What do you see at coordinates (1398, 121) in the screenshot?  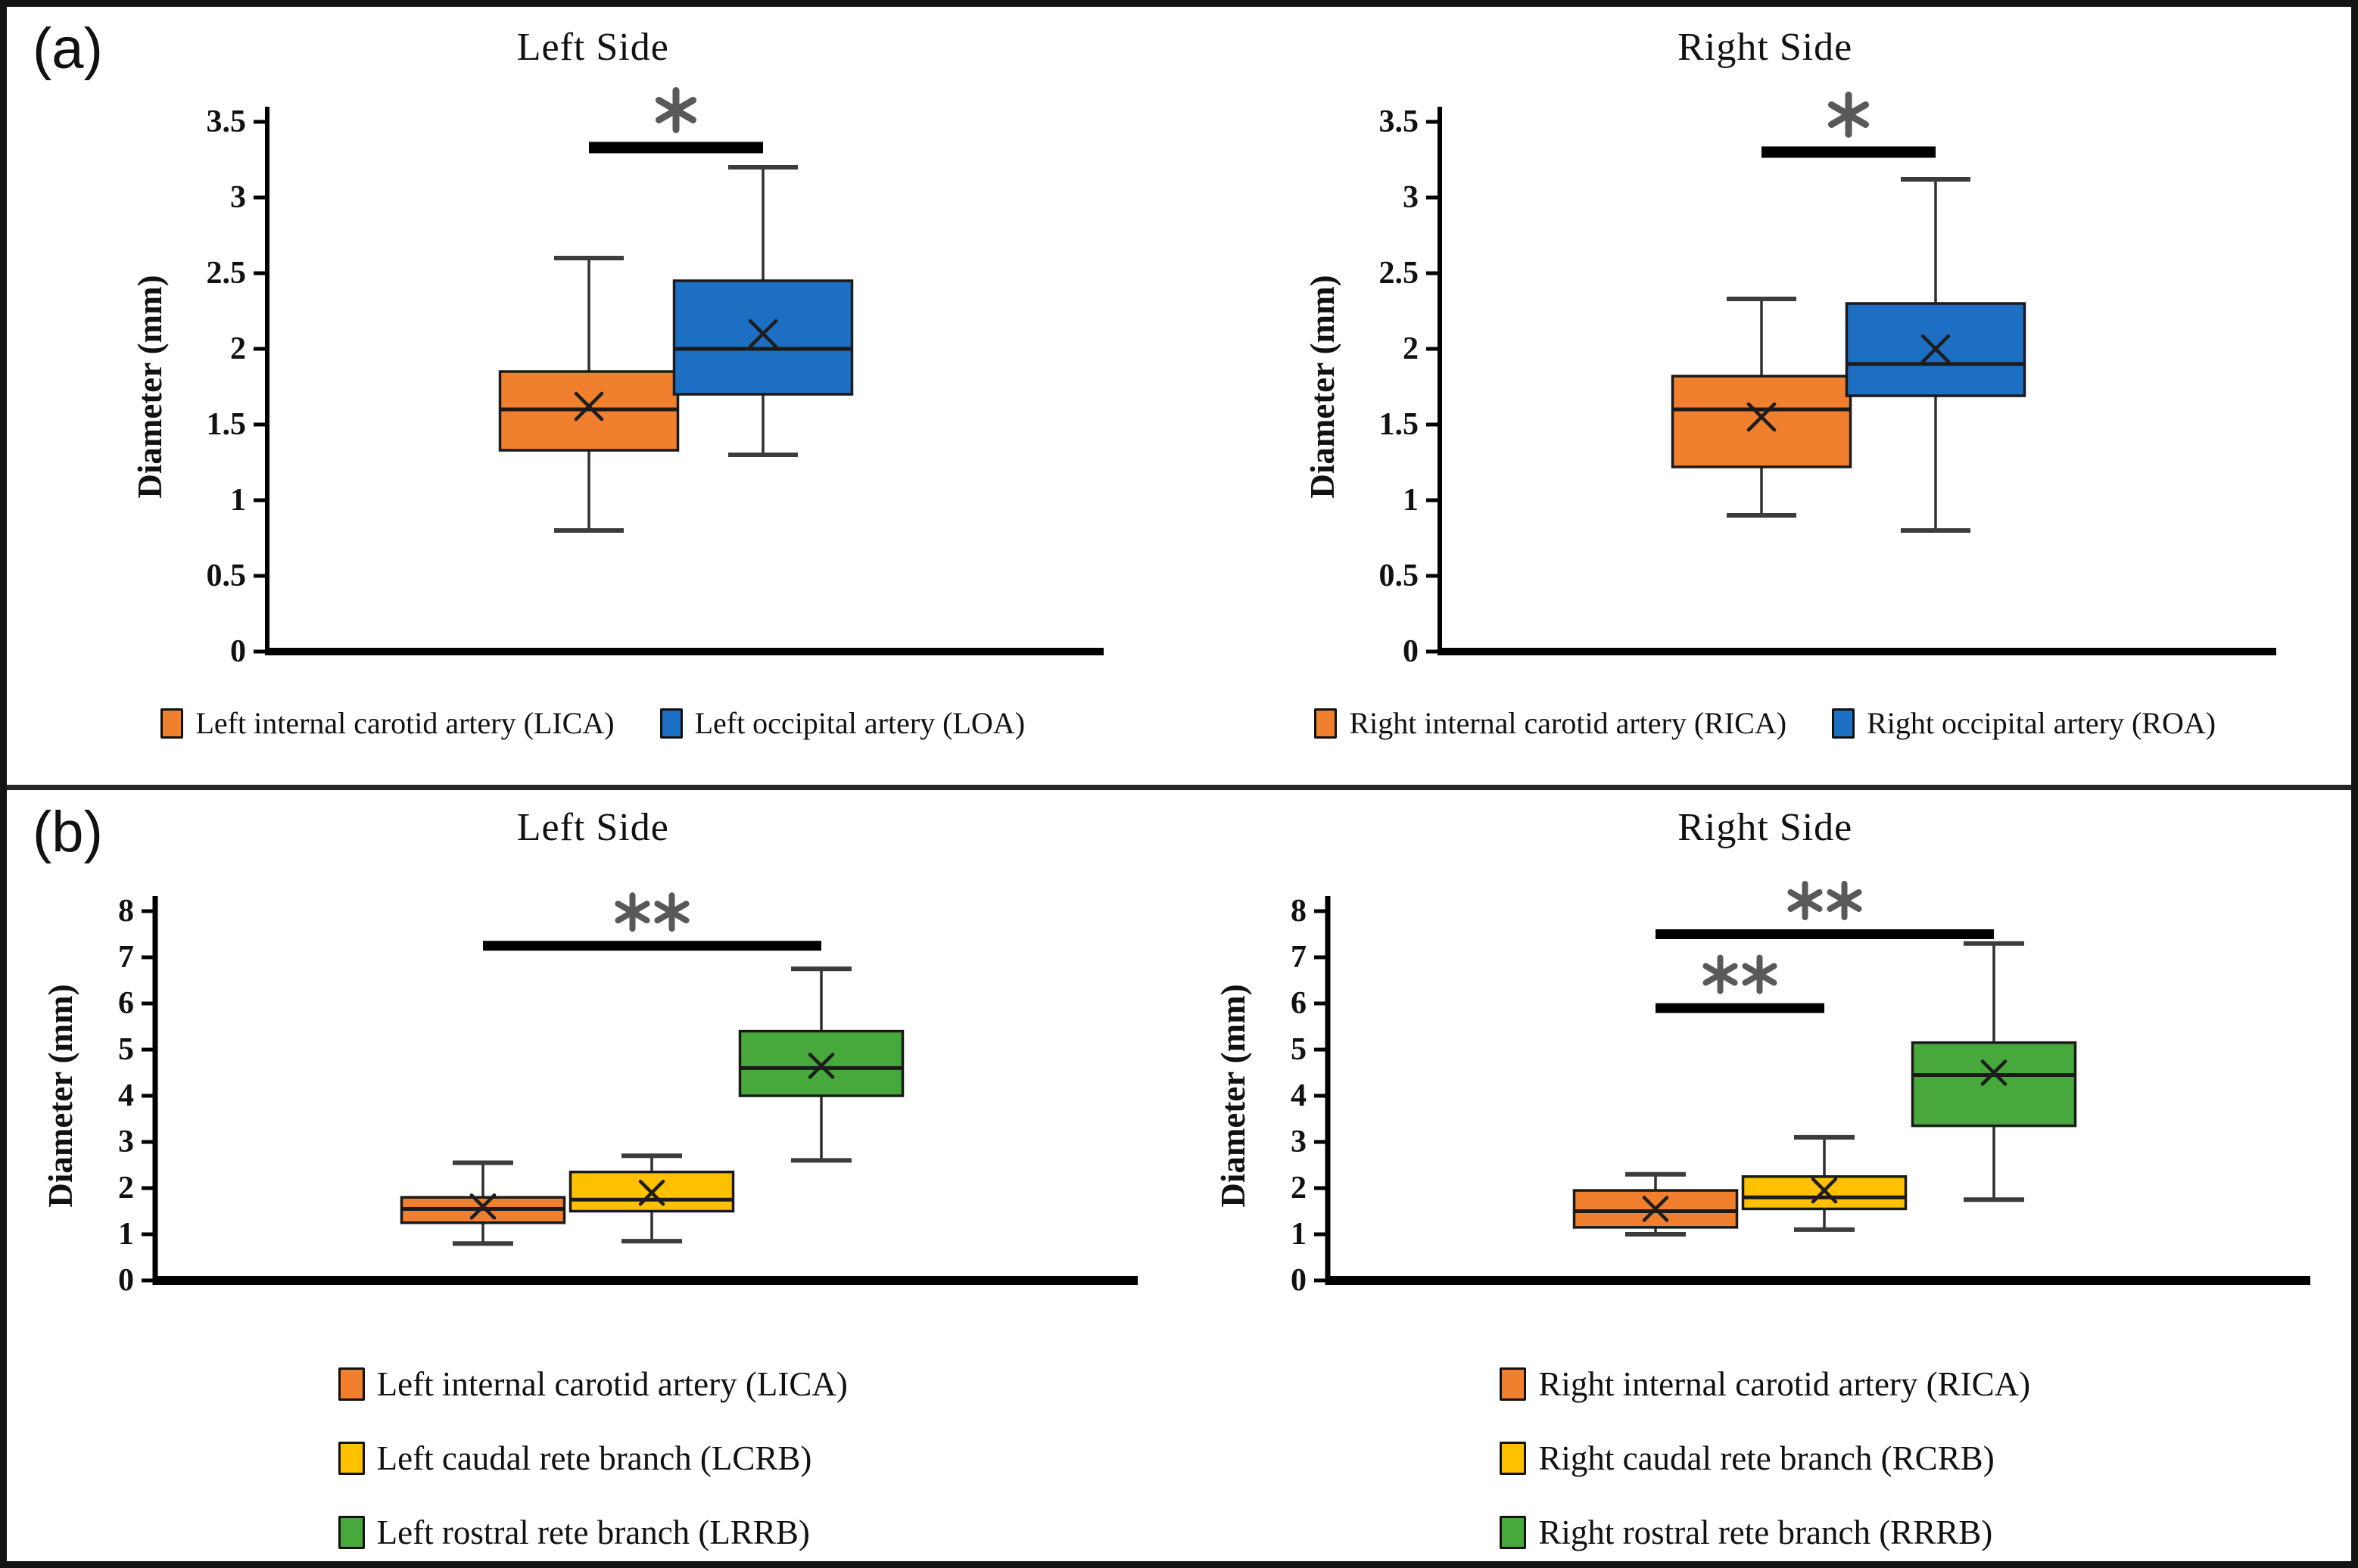 I see `y-tick-label: 3.5` at bounding box center [1398, 121].